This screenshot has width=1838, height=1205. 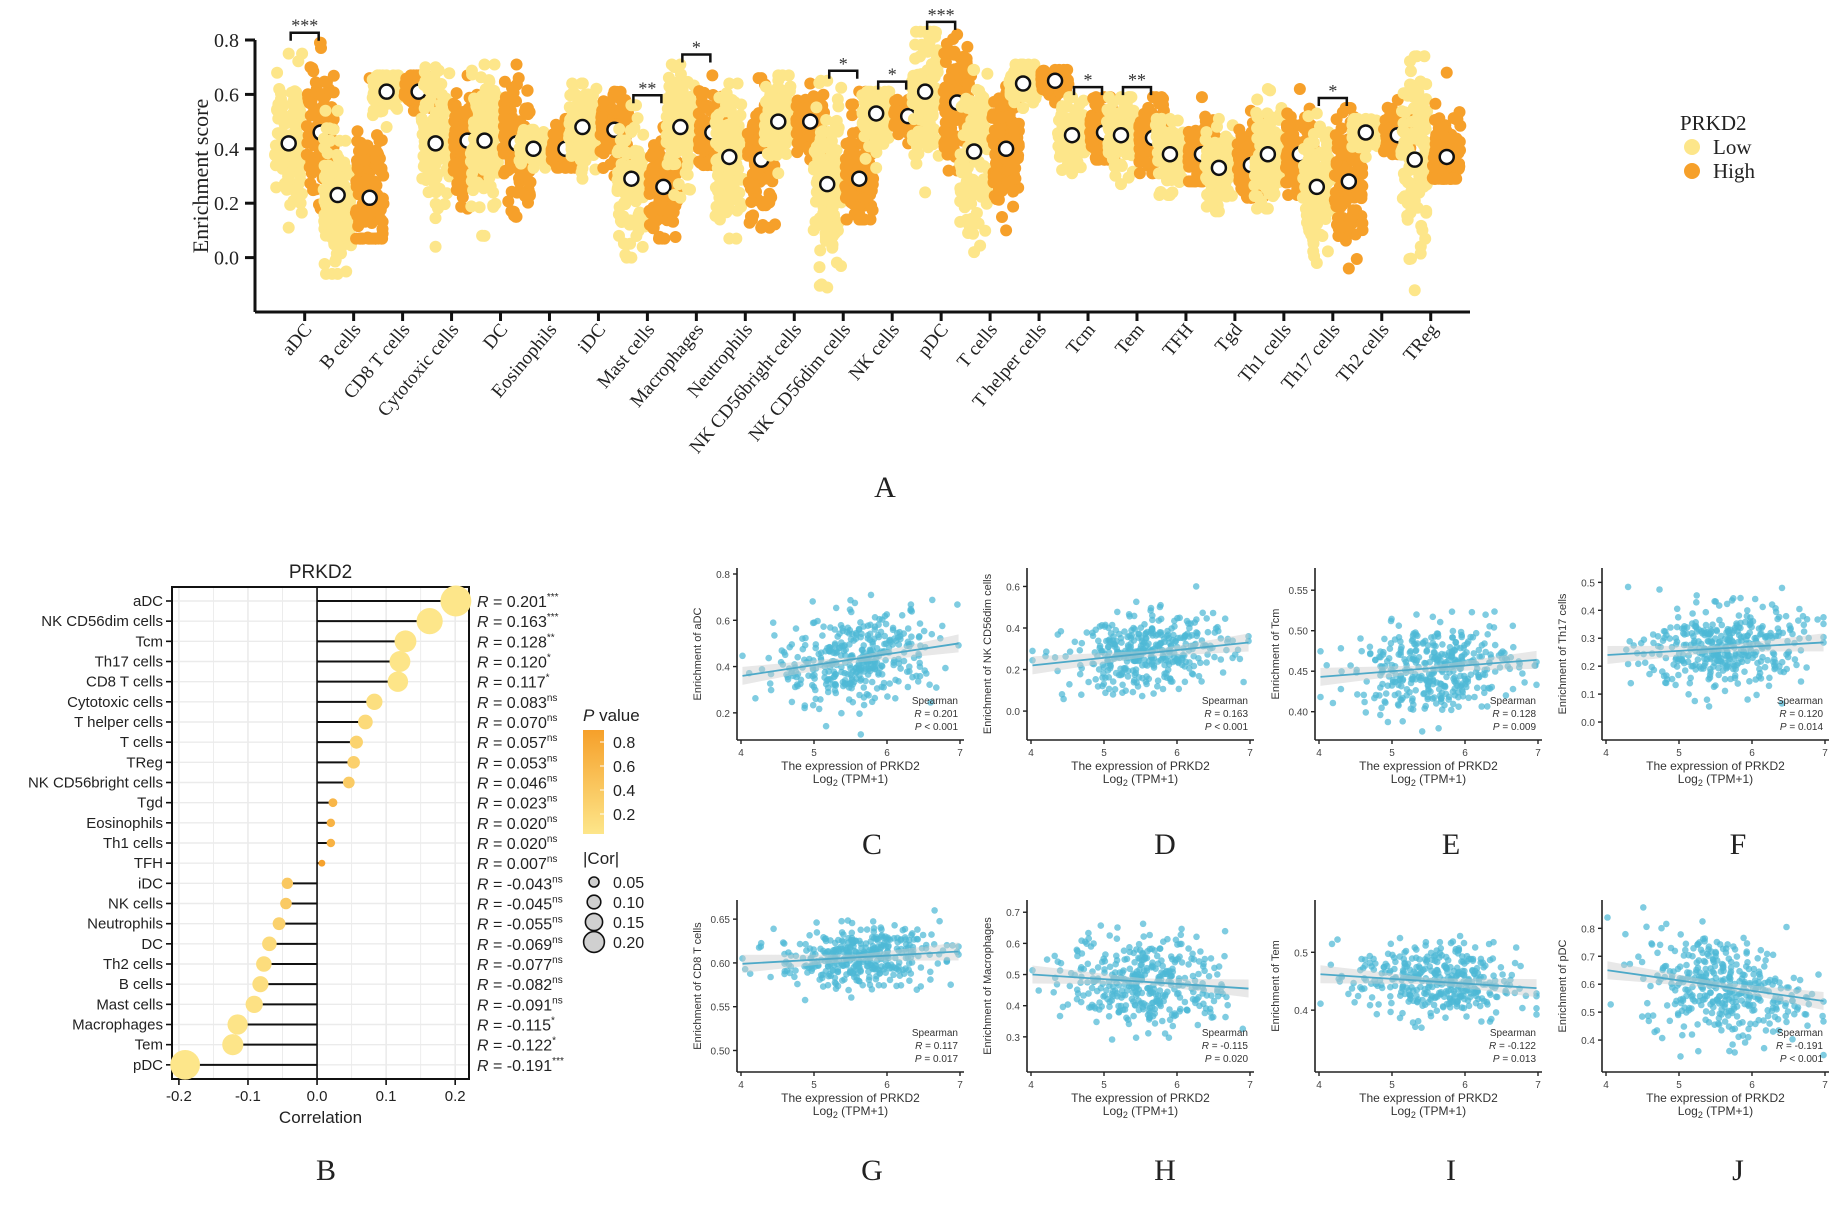 What do you see at coordinates (297, 340) in the screenshot?
I see `x-tick-label: aDC` at bounding box center [297, 340].